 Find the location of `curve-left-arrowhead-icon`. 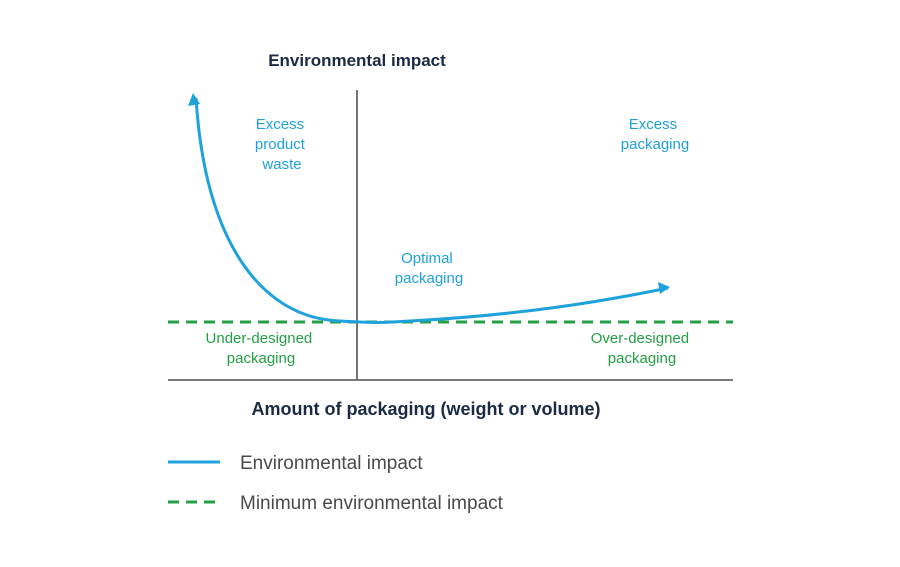

curve-left-arrowhead-icon is located at coordinates (194, 99).